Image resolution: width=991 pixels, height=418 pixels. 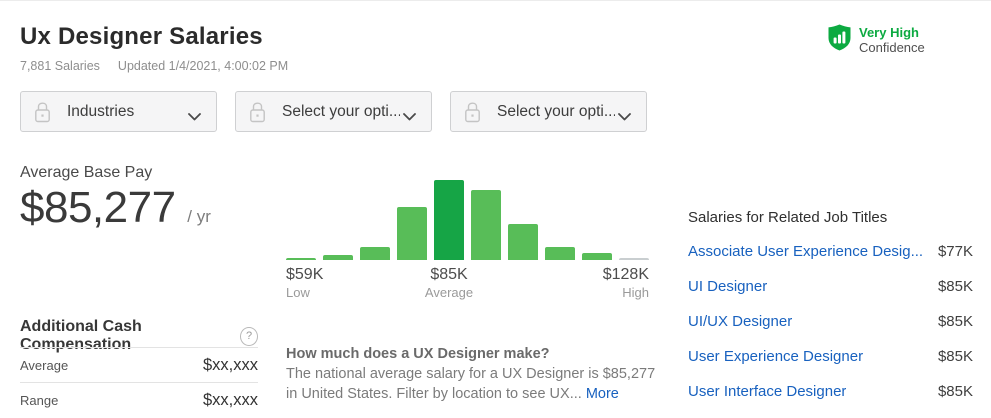 I want to click on list-item: User Interface Designer $85K, so click(x=830, y=392).